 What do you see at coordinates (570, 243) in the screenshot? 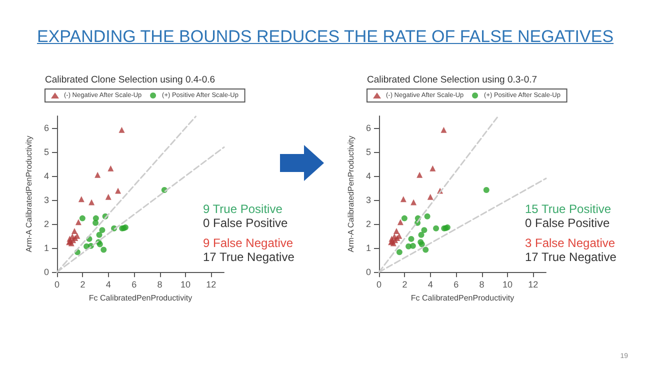
I see `annotation: 3 False Negative` at bounding box center [570, 243].